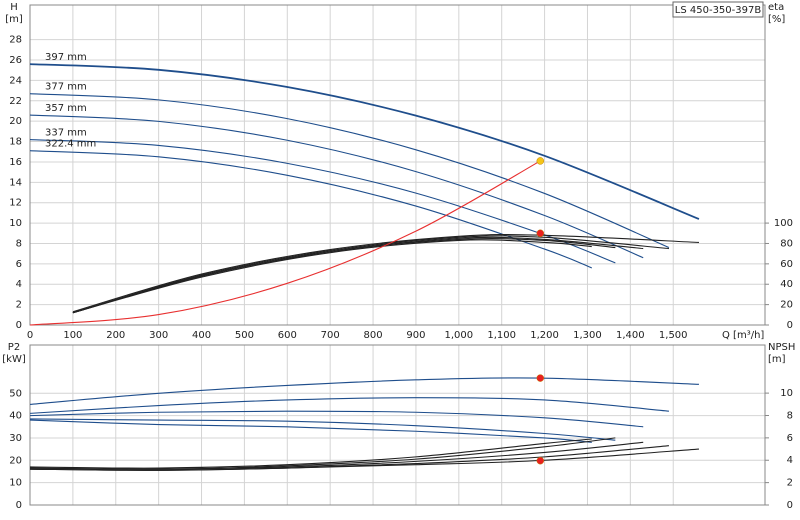 This screenshot has width=800, height=520. Describe the element at coordinates (19, 243) in the screenshot. I see `y-tick-label: 8` at that location.